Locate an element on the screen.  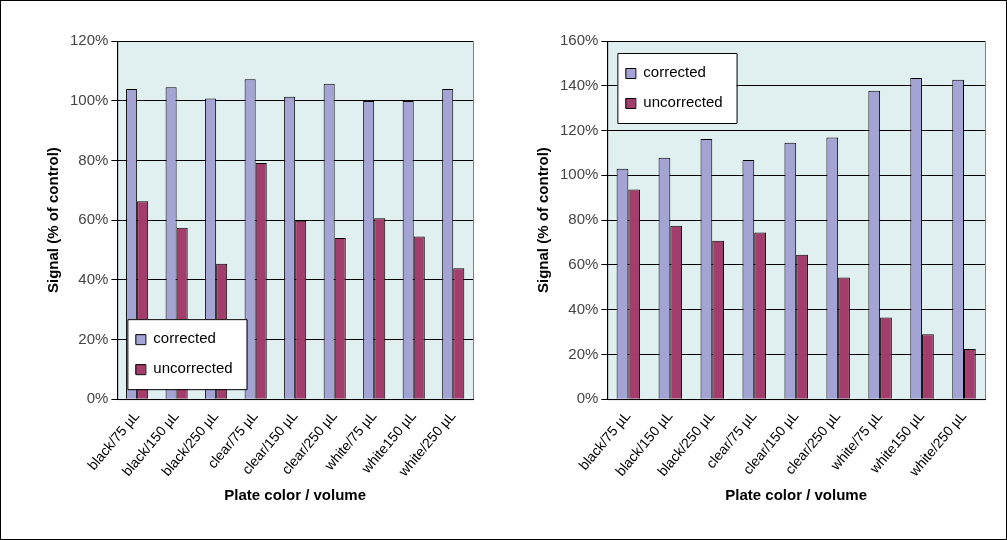
y-tick-label: 160% is located at coordinates (579, 40).